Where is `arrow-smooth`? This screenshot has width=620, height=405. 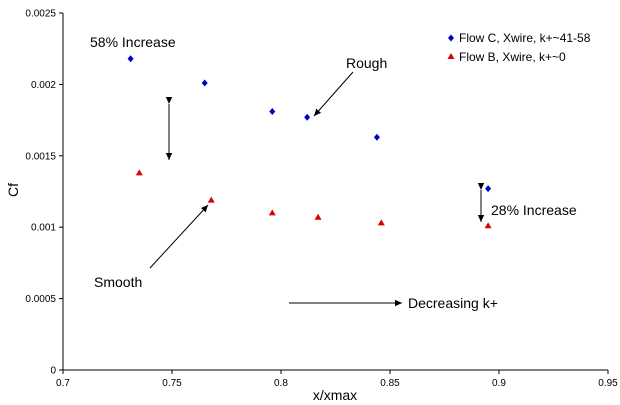
arrow-smooth is located at coordinates (179, 236).